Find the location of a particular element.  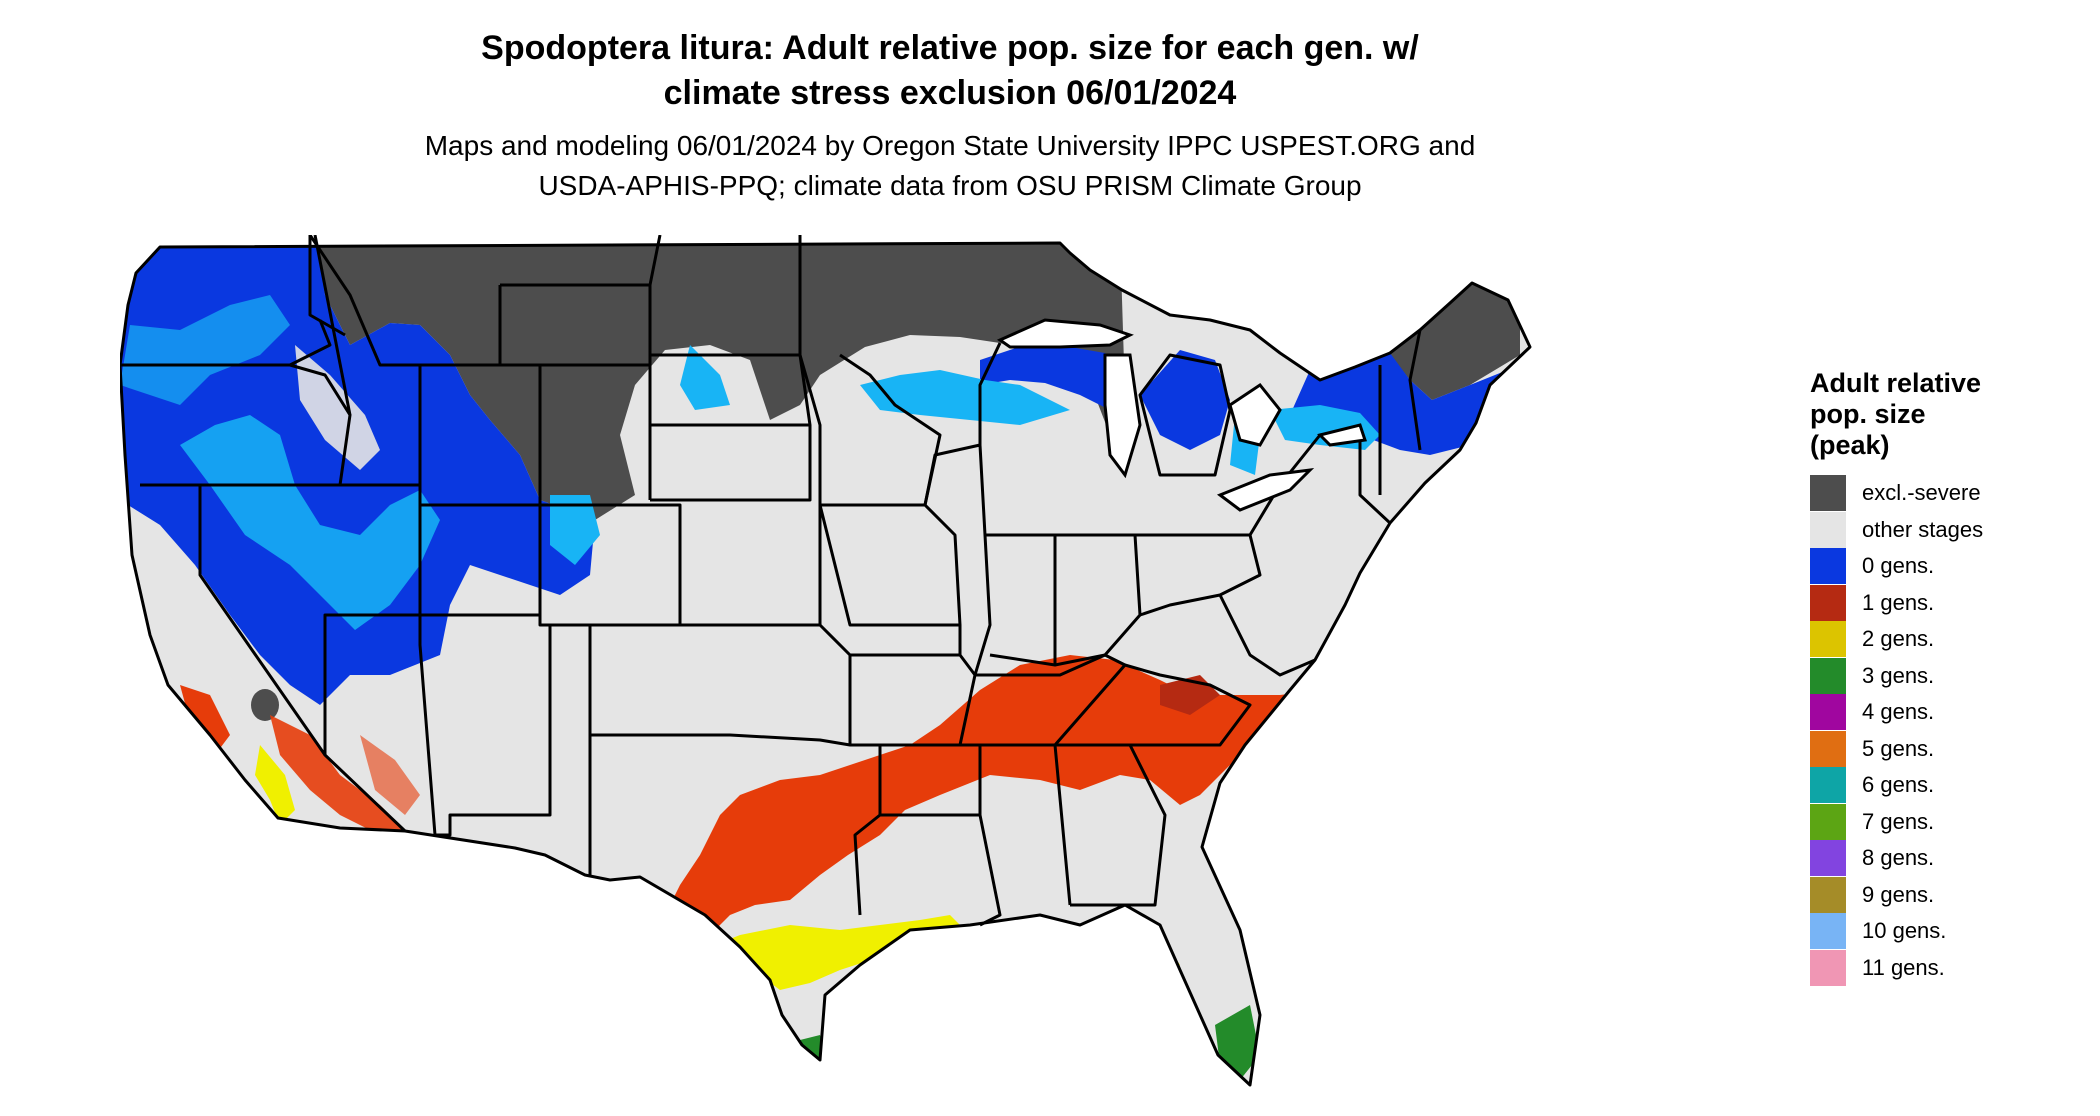

legend-label: 9 gens. is located at coordinates (1898, 894).